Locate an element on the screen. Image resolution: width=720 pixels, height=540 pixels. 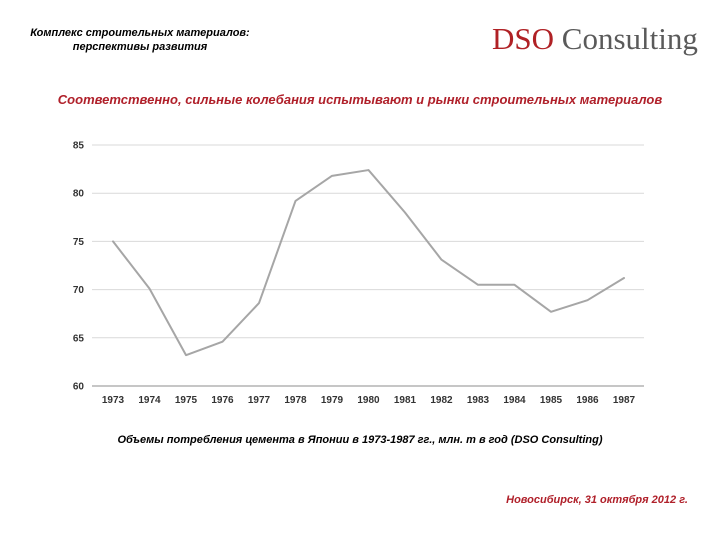
x-tick-label: 1974 is located at coordinates (149, 400).